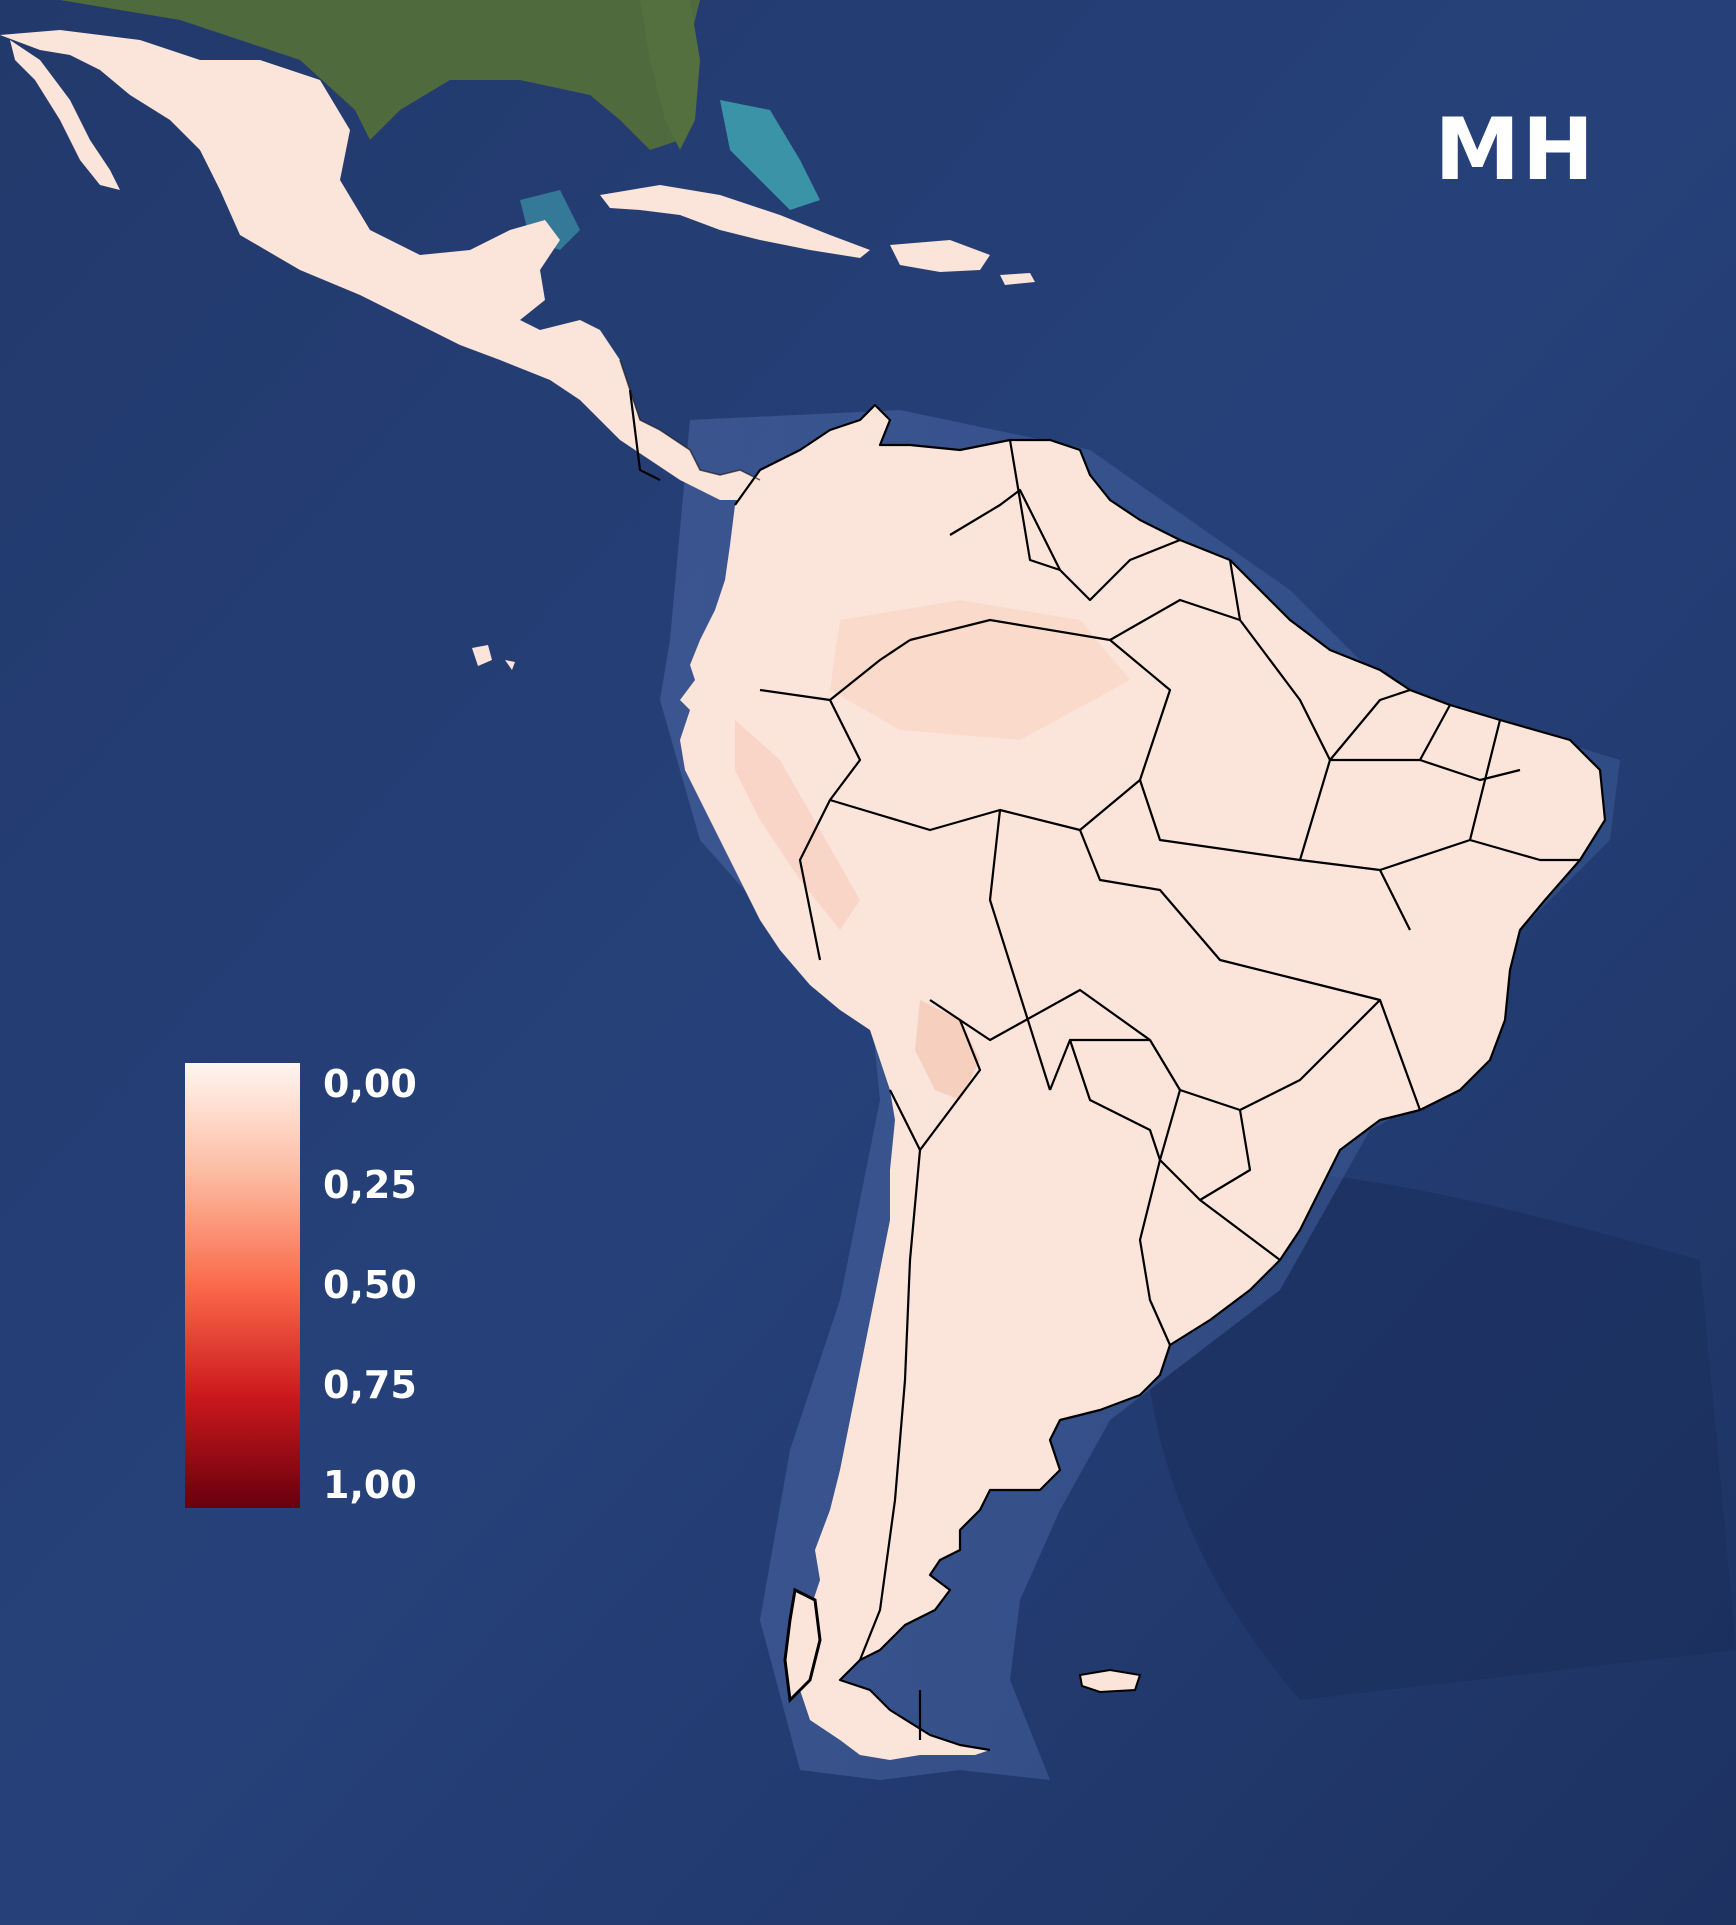 The height and width of the screenshot is (1925, 1736). I want to click on andes-higher-values, so click(947, 1050).